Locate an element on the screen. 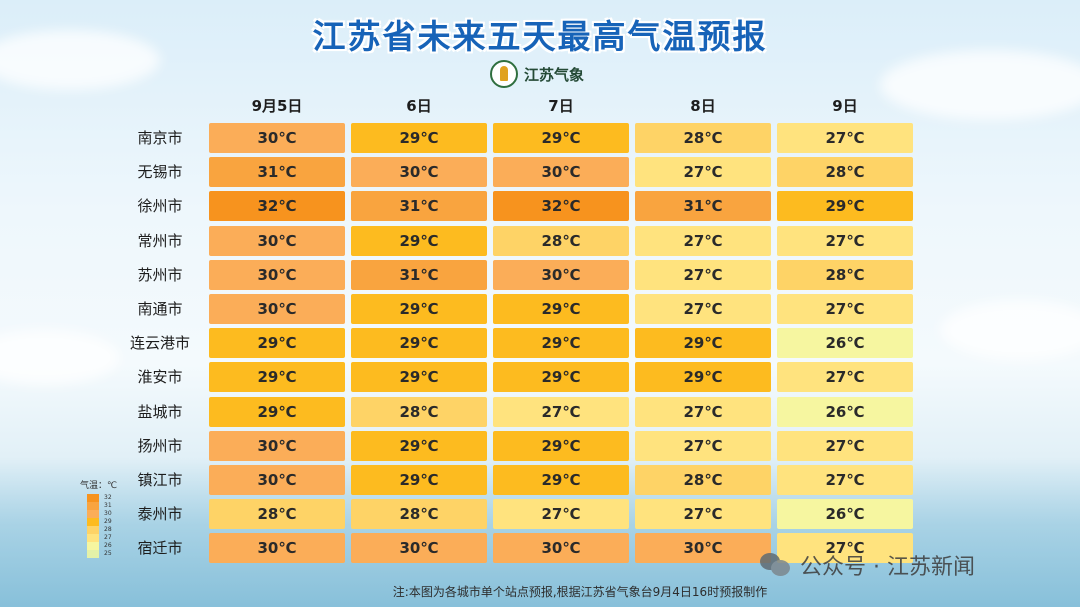 This screenshot has width=1080, height=607. temperature-legend: 32 31 30 29 28 27 26 25 is located at coordinates (99, 526).